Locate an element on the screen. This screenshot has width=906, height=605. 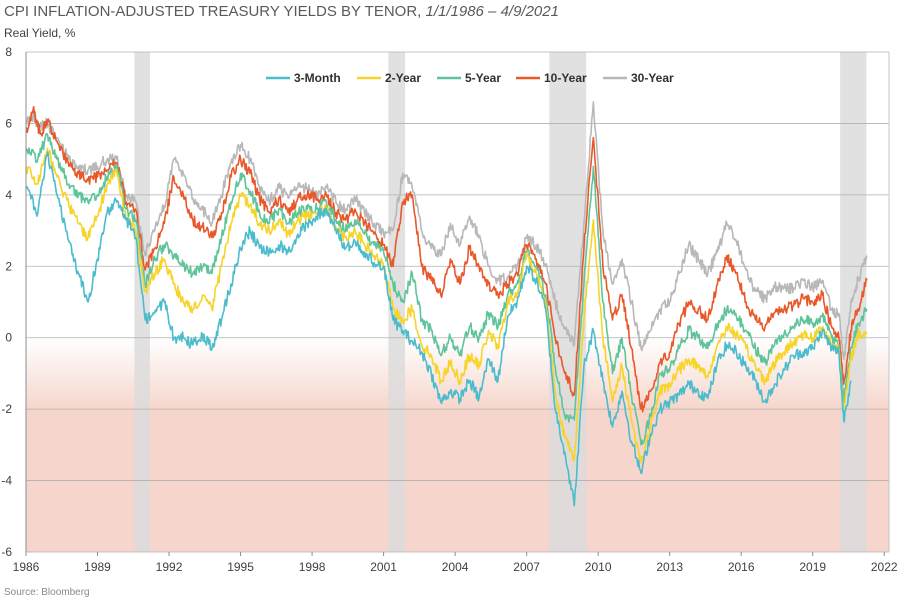
legend-label: 3-Month is located at coordinates (317, 78).